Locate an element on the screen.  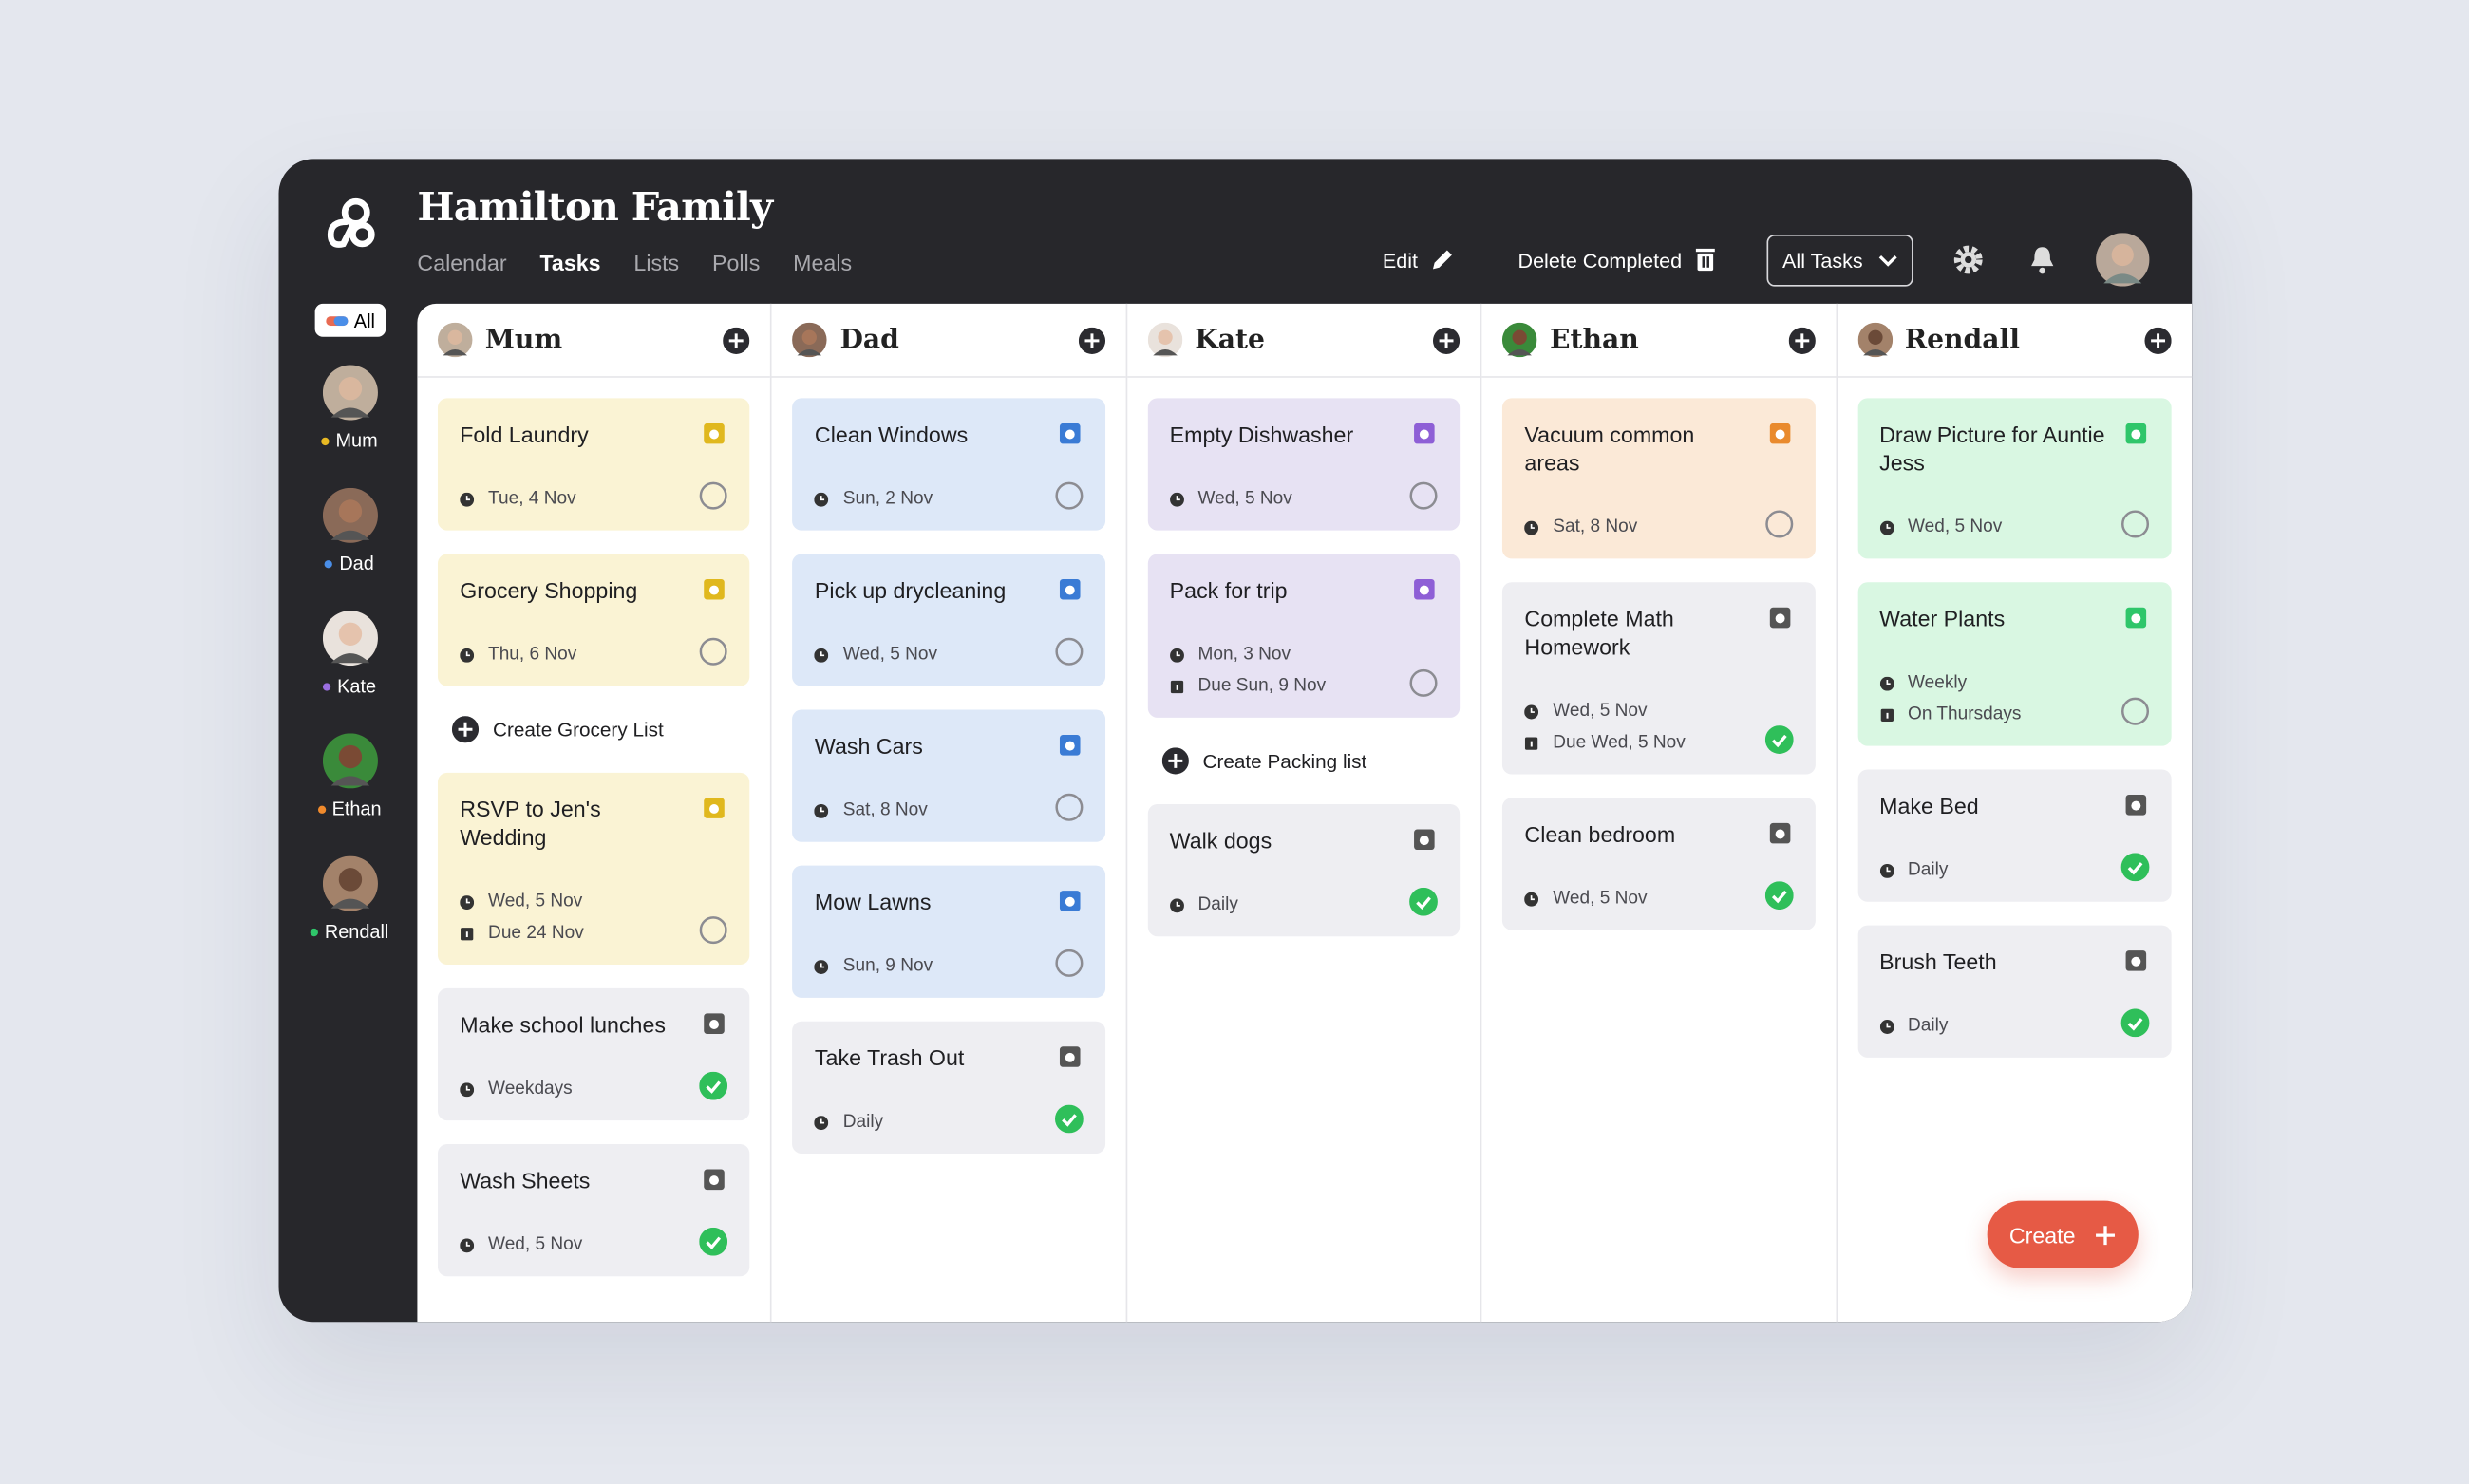
add-task-button-part is located at coordinates (1801, 340).